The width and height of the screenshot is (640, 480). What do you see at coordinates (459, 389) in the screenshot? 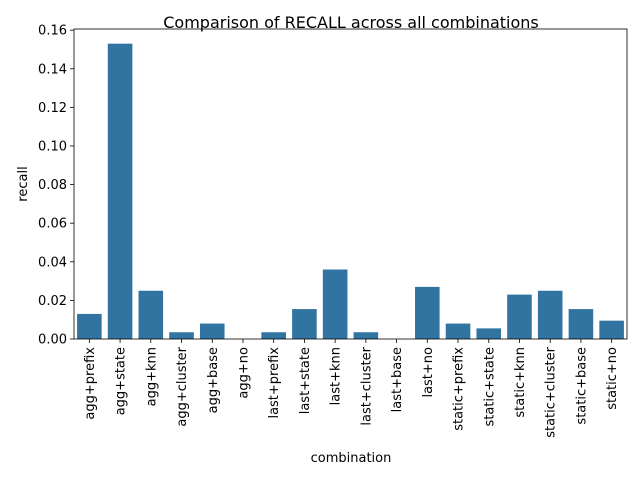
I see `x-tick-label: static+prefix` at bounding box center [459, 389].